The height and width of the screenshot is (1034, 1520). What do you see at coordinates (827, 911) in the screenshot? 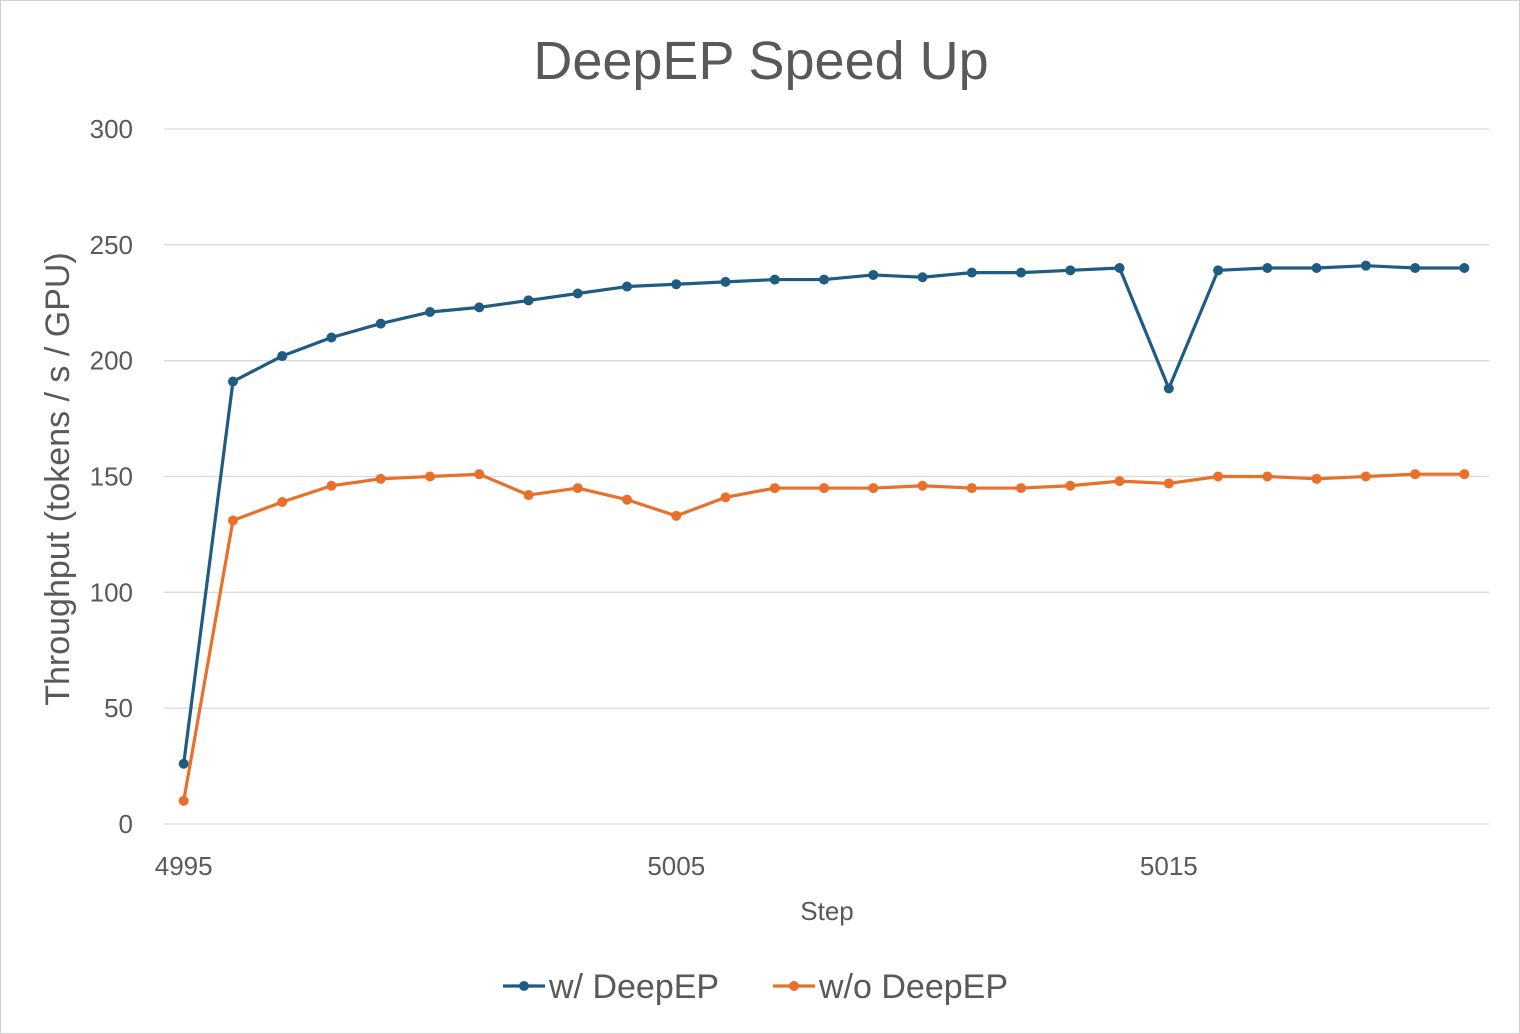
I see `x-axis-title: Step` at bounding box center [827, 911].